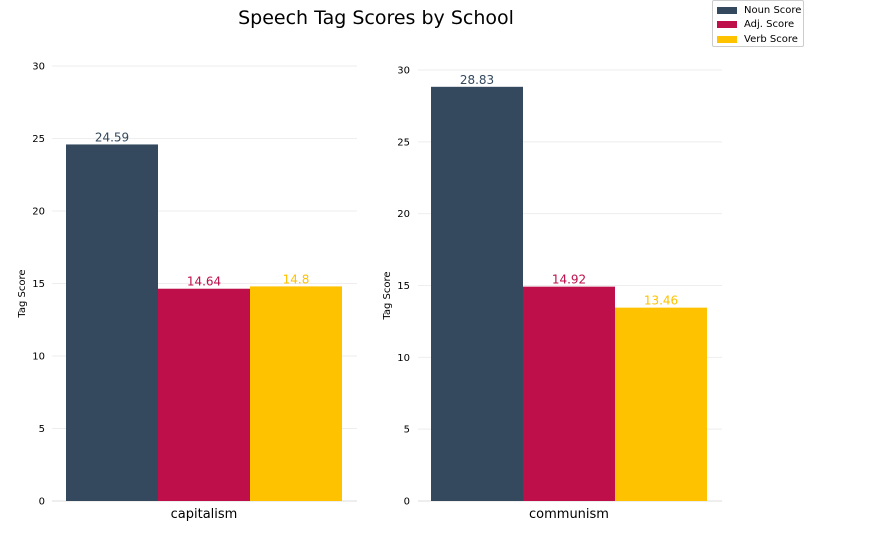 This screenshot has width=895, height=537. I want to click on bar-adj-scorecapitalism, so click(204, 394).